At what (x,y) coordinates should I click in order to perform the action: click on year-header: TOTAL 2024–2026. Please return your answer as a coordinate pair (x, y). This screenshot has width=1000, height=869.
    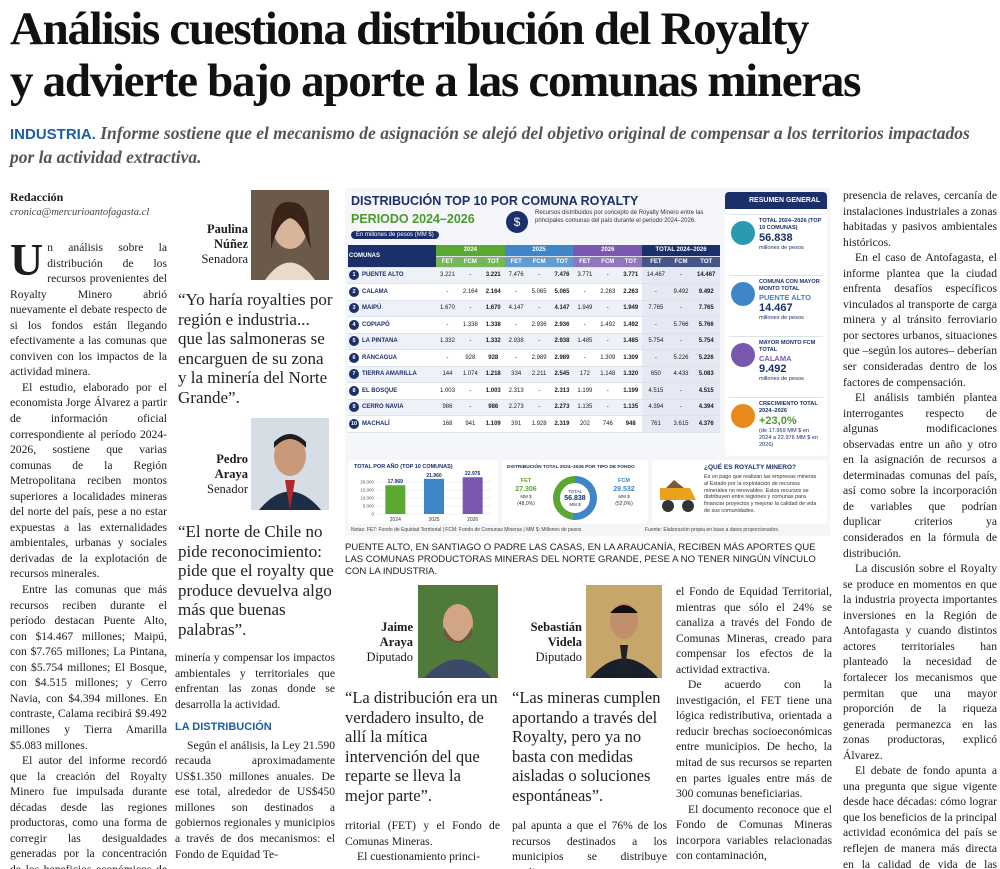
    Looking at the image, I should click on (681, 251).